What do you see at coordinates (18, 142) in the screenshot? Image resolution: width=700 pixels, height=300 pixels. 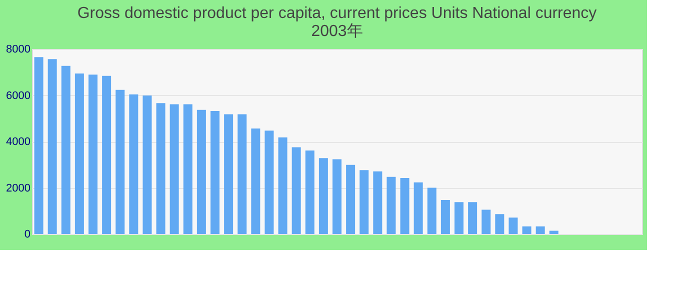 I see `y-tick-label: 4000` at bounding box center [18, 142].